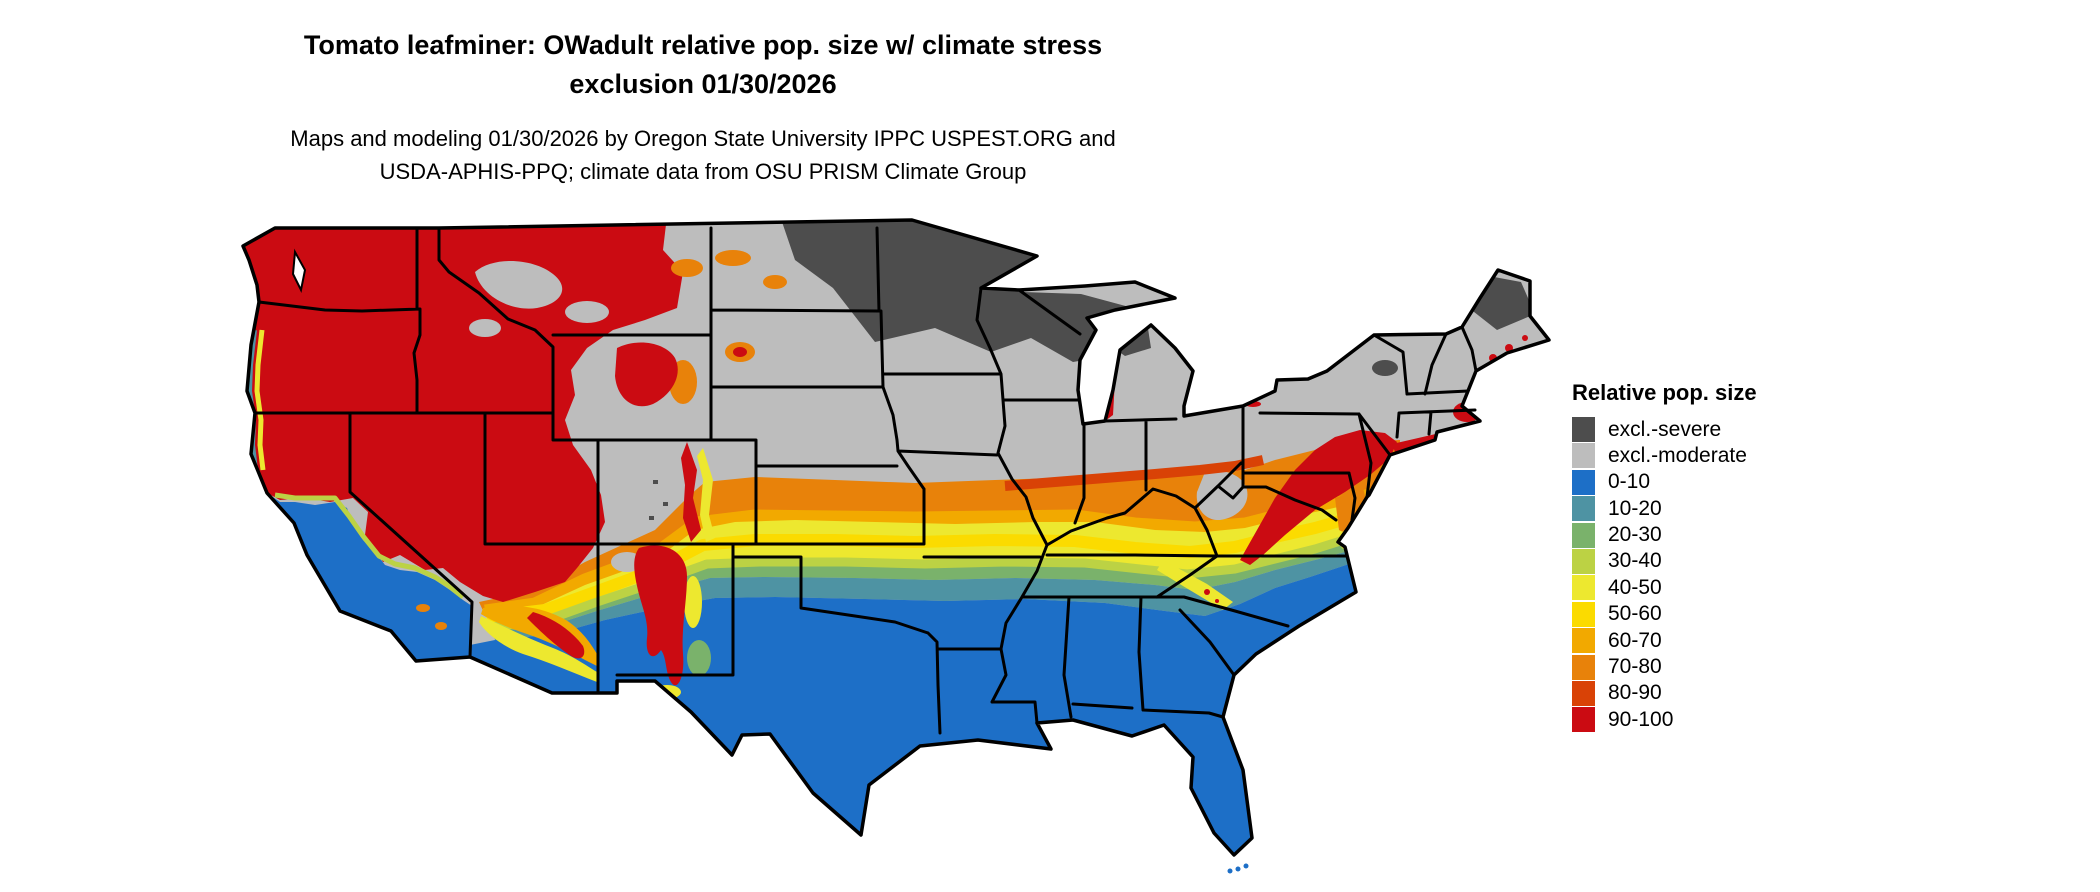 This screenshot has width=2100, height=892. I want to click on legend-label: 30-40, so click(1635, 561).